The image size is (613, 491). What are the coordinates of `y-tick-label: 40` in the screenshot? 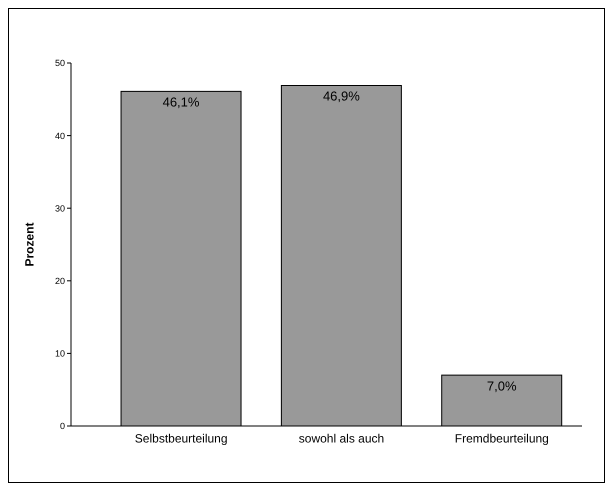 It's located at (59, 135).